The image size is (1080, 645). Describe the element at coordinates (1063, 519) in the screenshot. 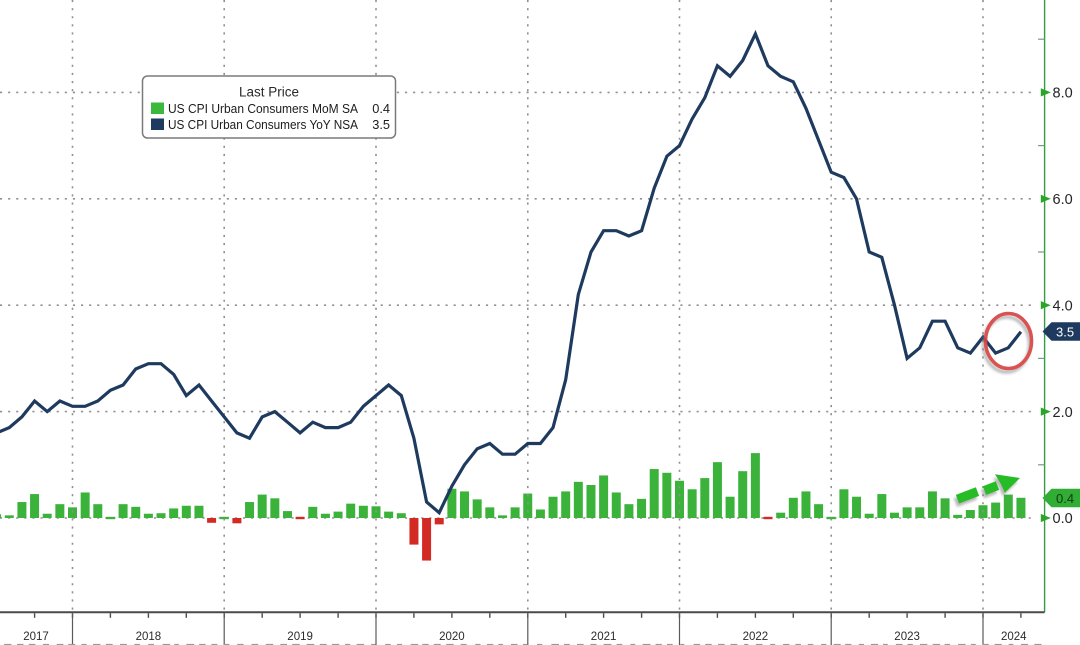

I see `svg-text: 0.0` at that location.